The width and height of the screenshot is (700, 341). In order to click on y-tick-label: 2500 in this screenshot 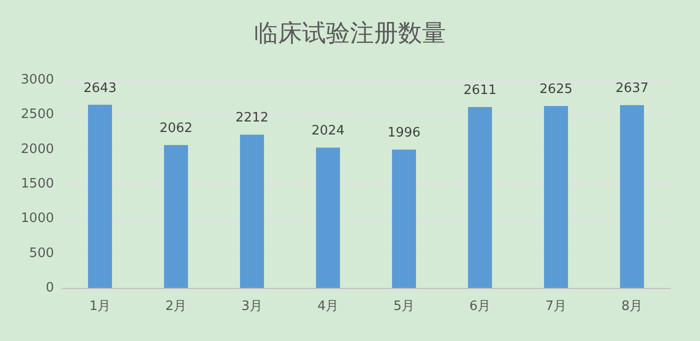, I will do `click(37, 114)`.